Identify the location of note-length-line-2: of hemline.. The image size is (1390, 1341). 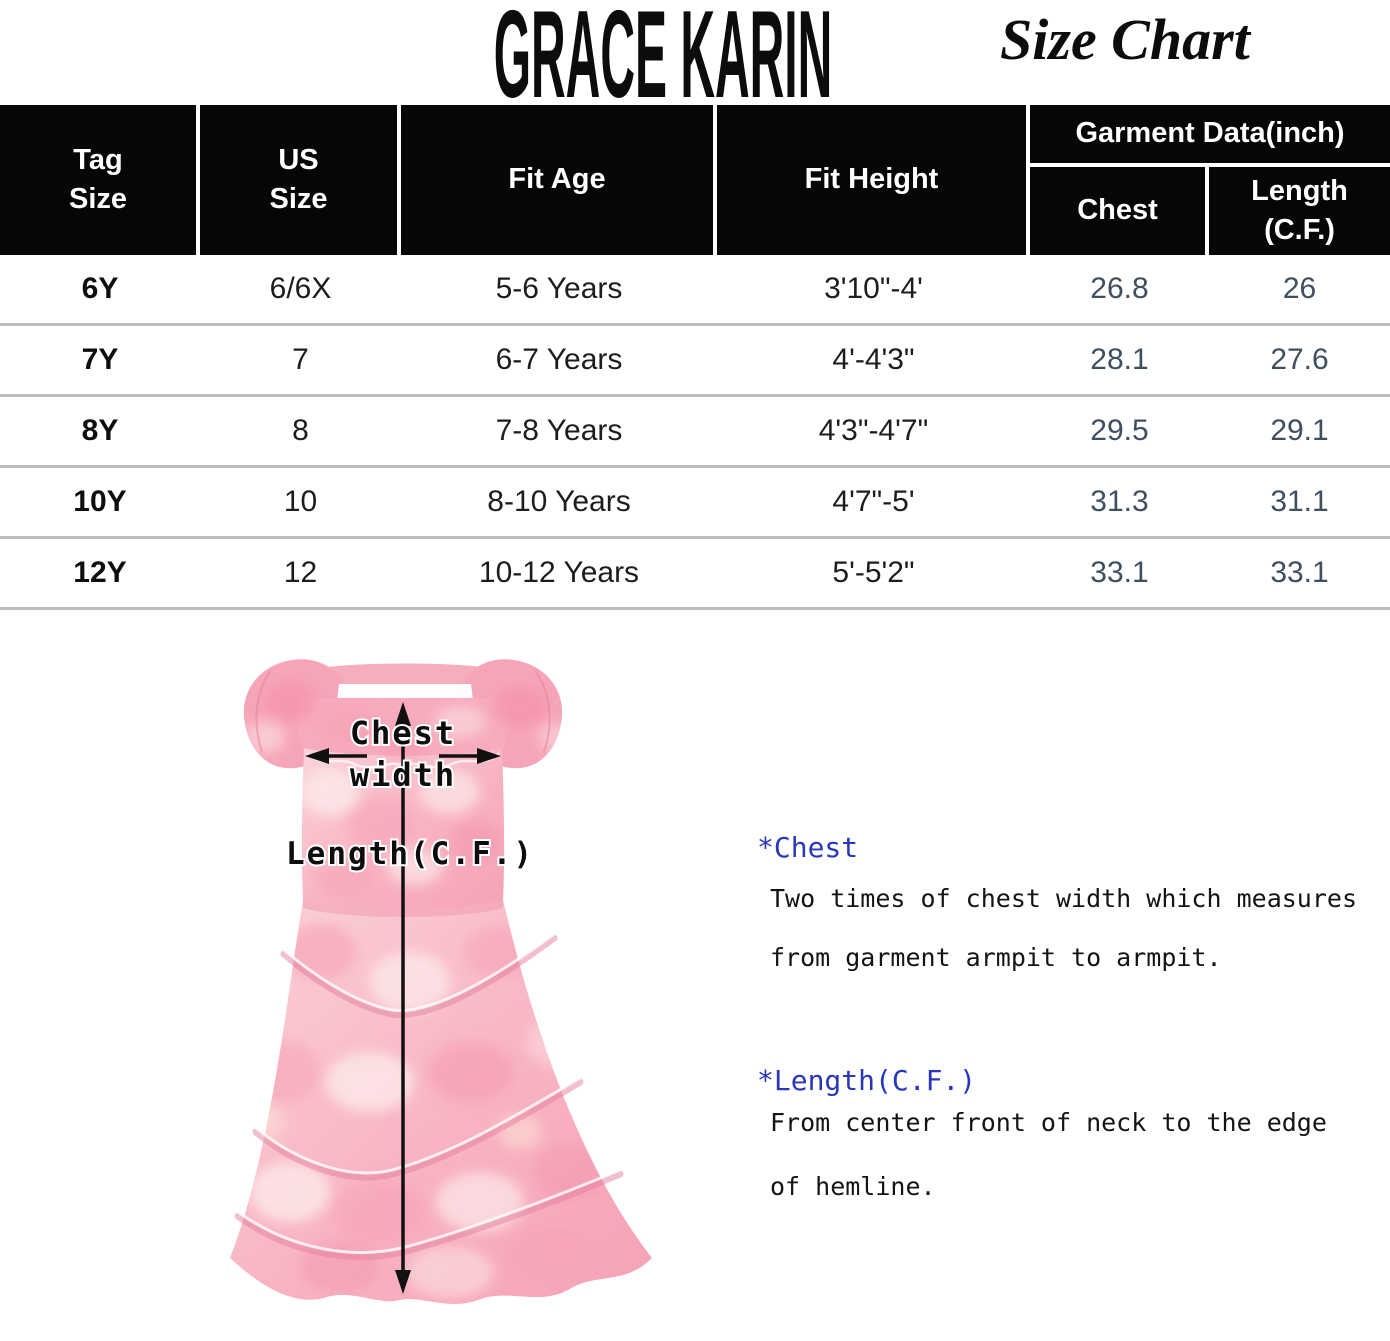
(853, 1186).